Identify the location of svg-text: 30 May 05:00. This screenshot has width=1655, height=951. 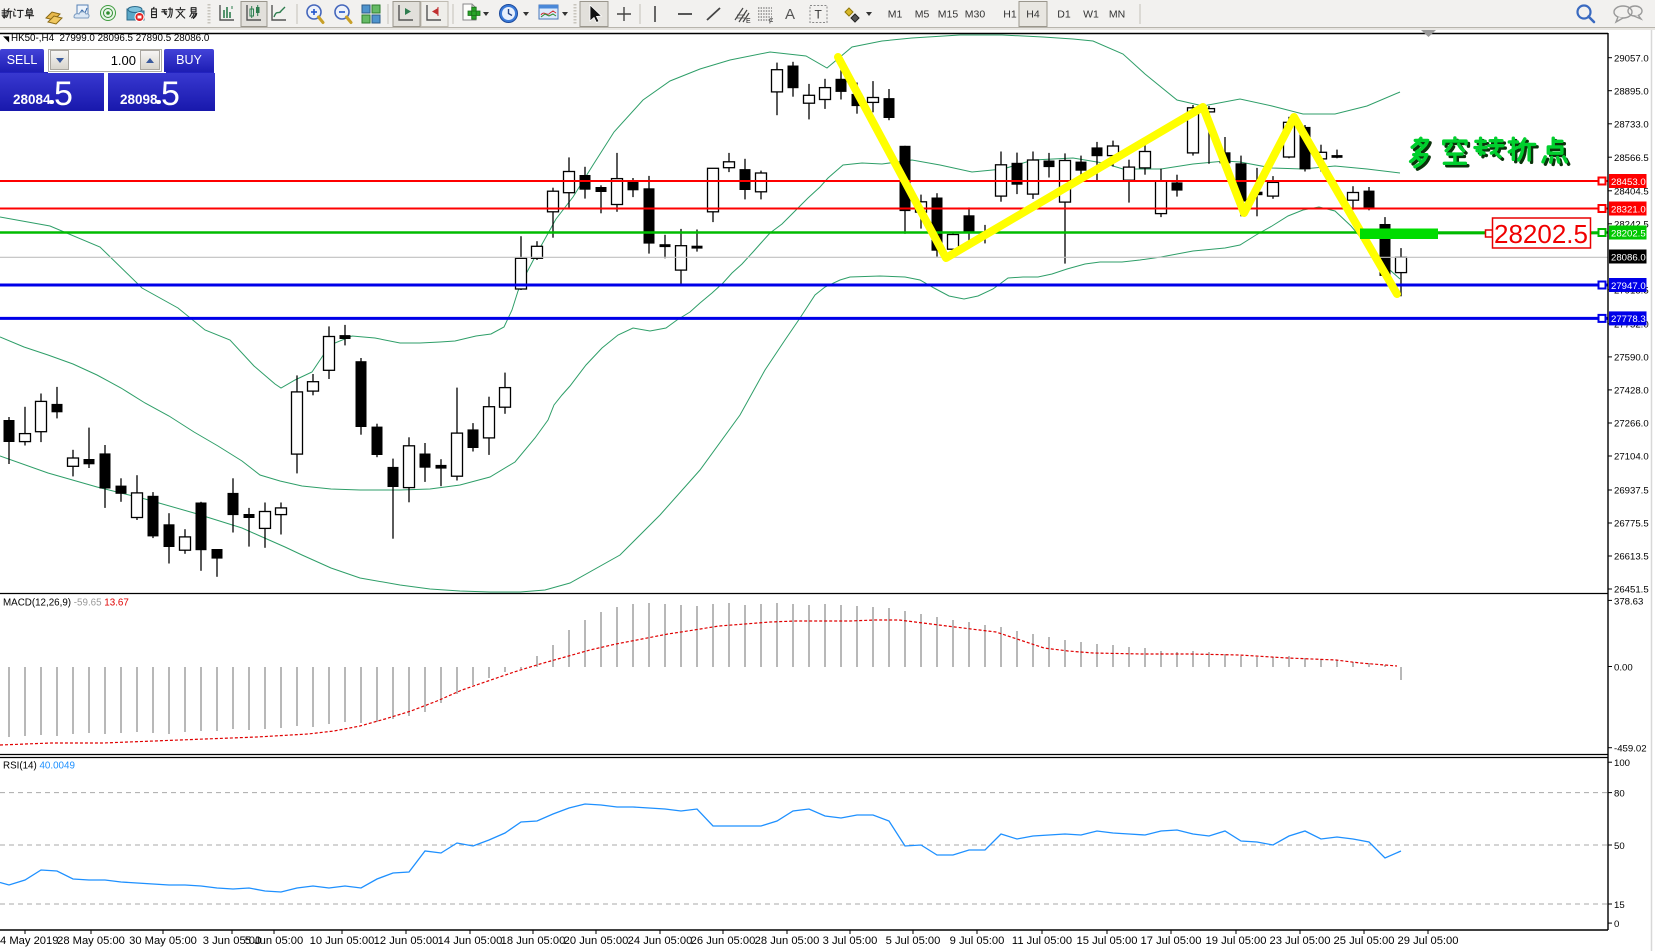
(163, 941).